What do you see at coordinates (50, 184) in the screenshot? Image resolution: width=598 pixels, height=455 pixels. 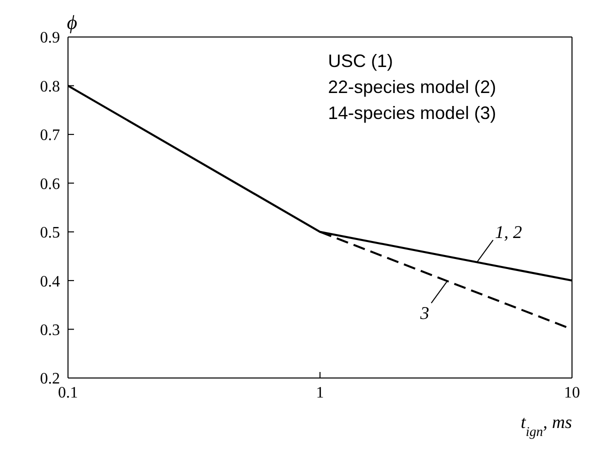 I see `y-tick-label: 0.6` at bounding box center [50, 184].